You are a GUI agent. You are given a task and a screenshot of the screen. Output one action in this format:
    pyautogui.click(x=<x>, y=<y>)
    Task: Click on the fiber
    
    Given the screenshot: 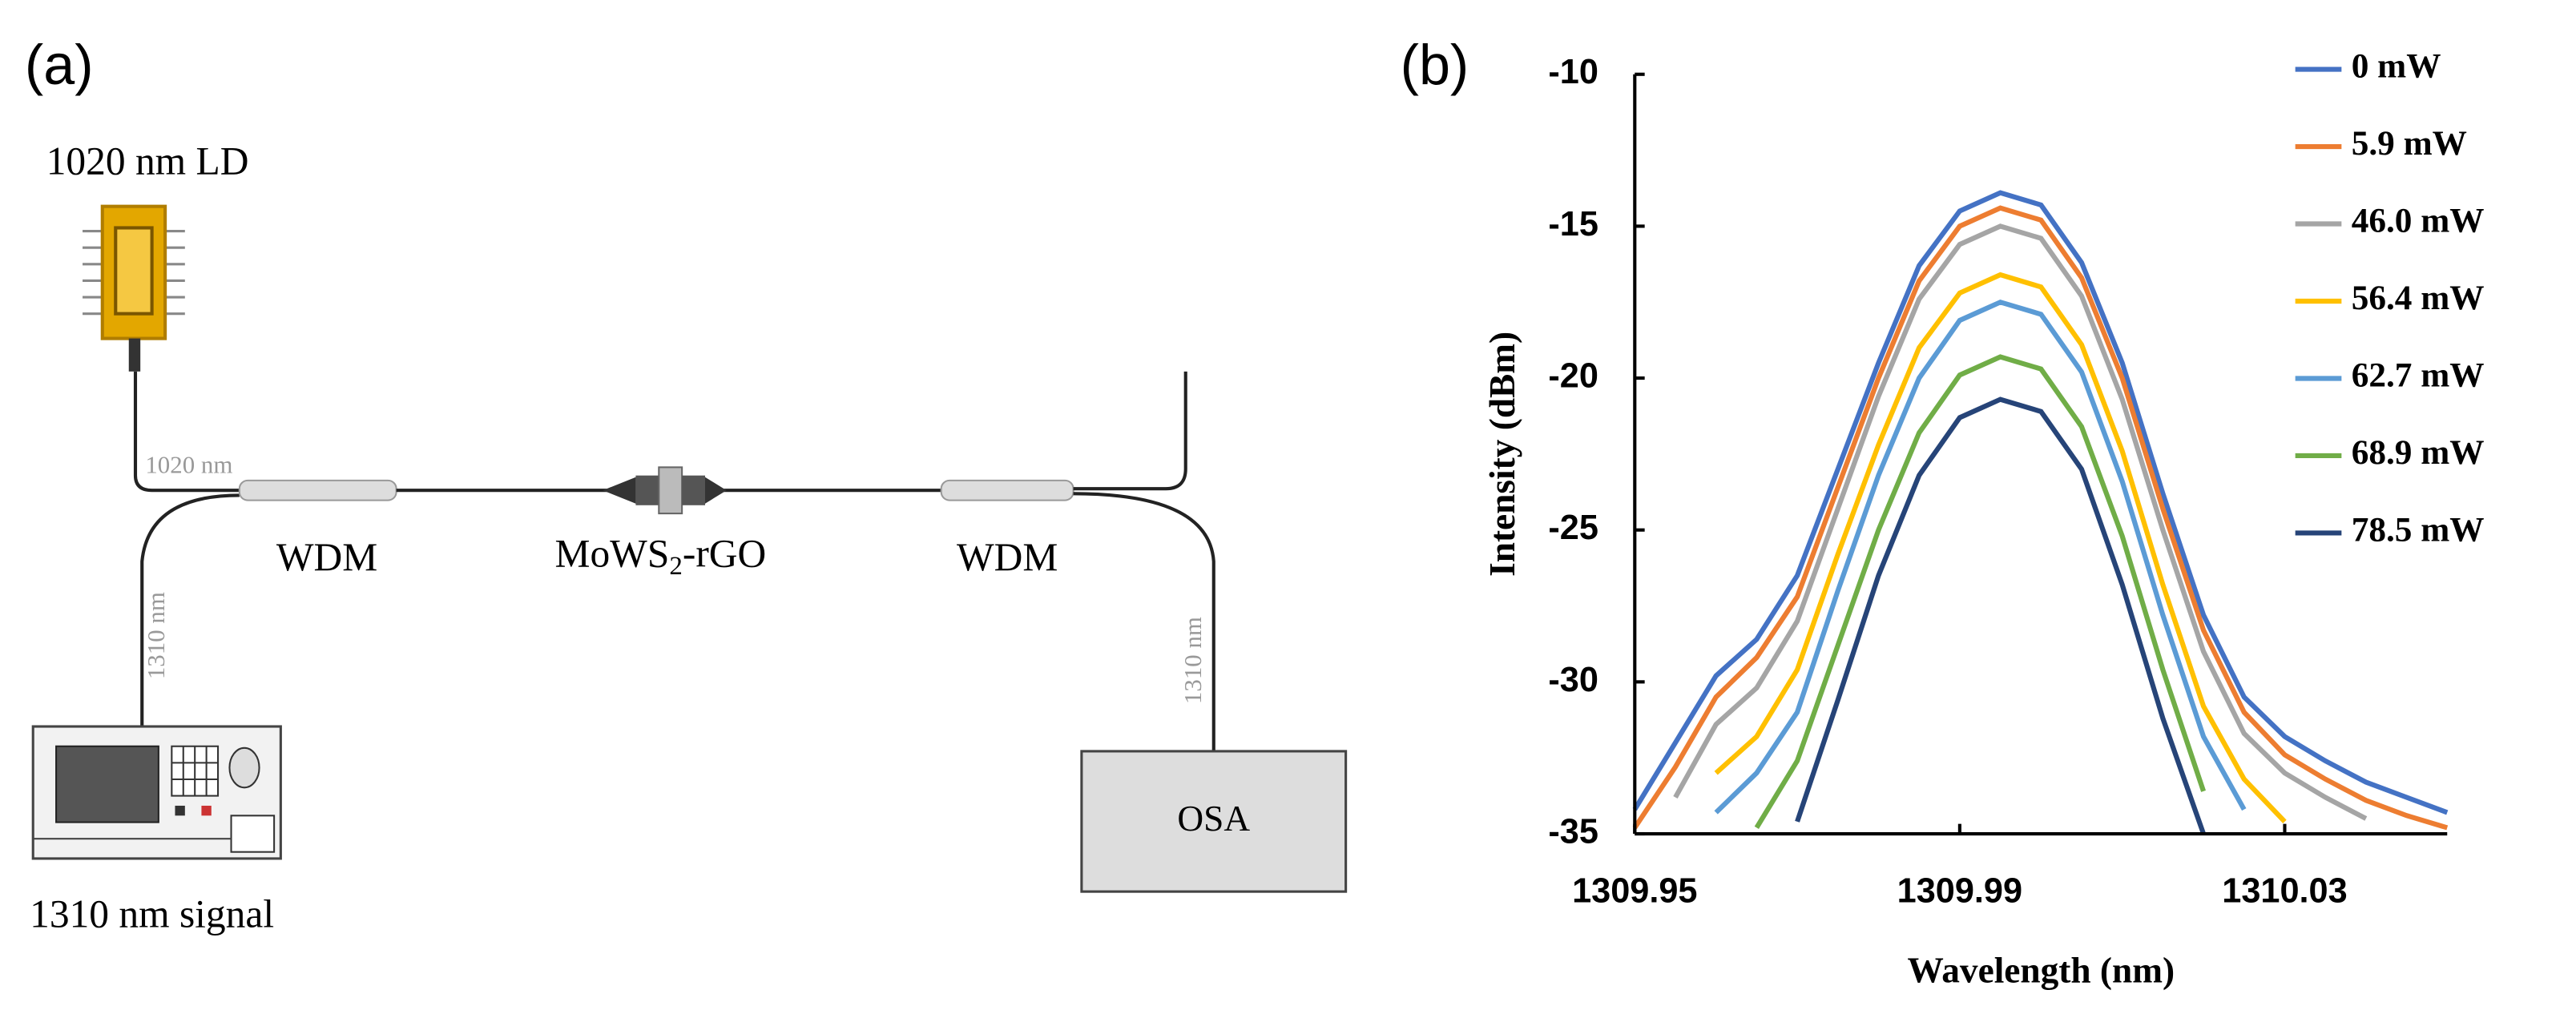 What is the action you would take?
    pyautogui.click(x=1130, y=431)
    